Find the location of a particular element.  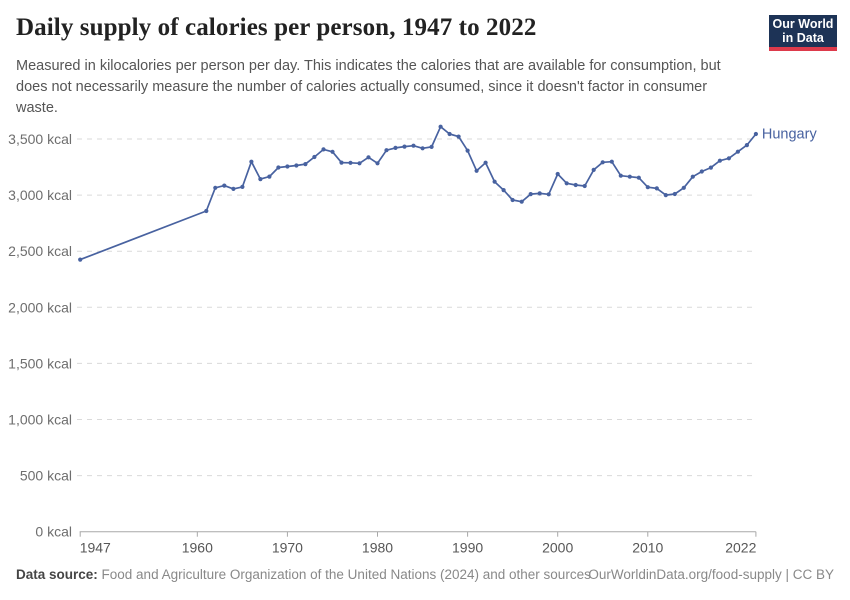

owid-logo: Our World in Data is located at coordinates (803, 33).